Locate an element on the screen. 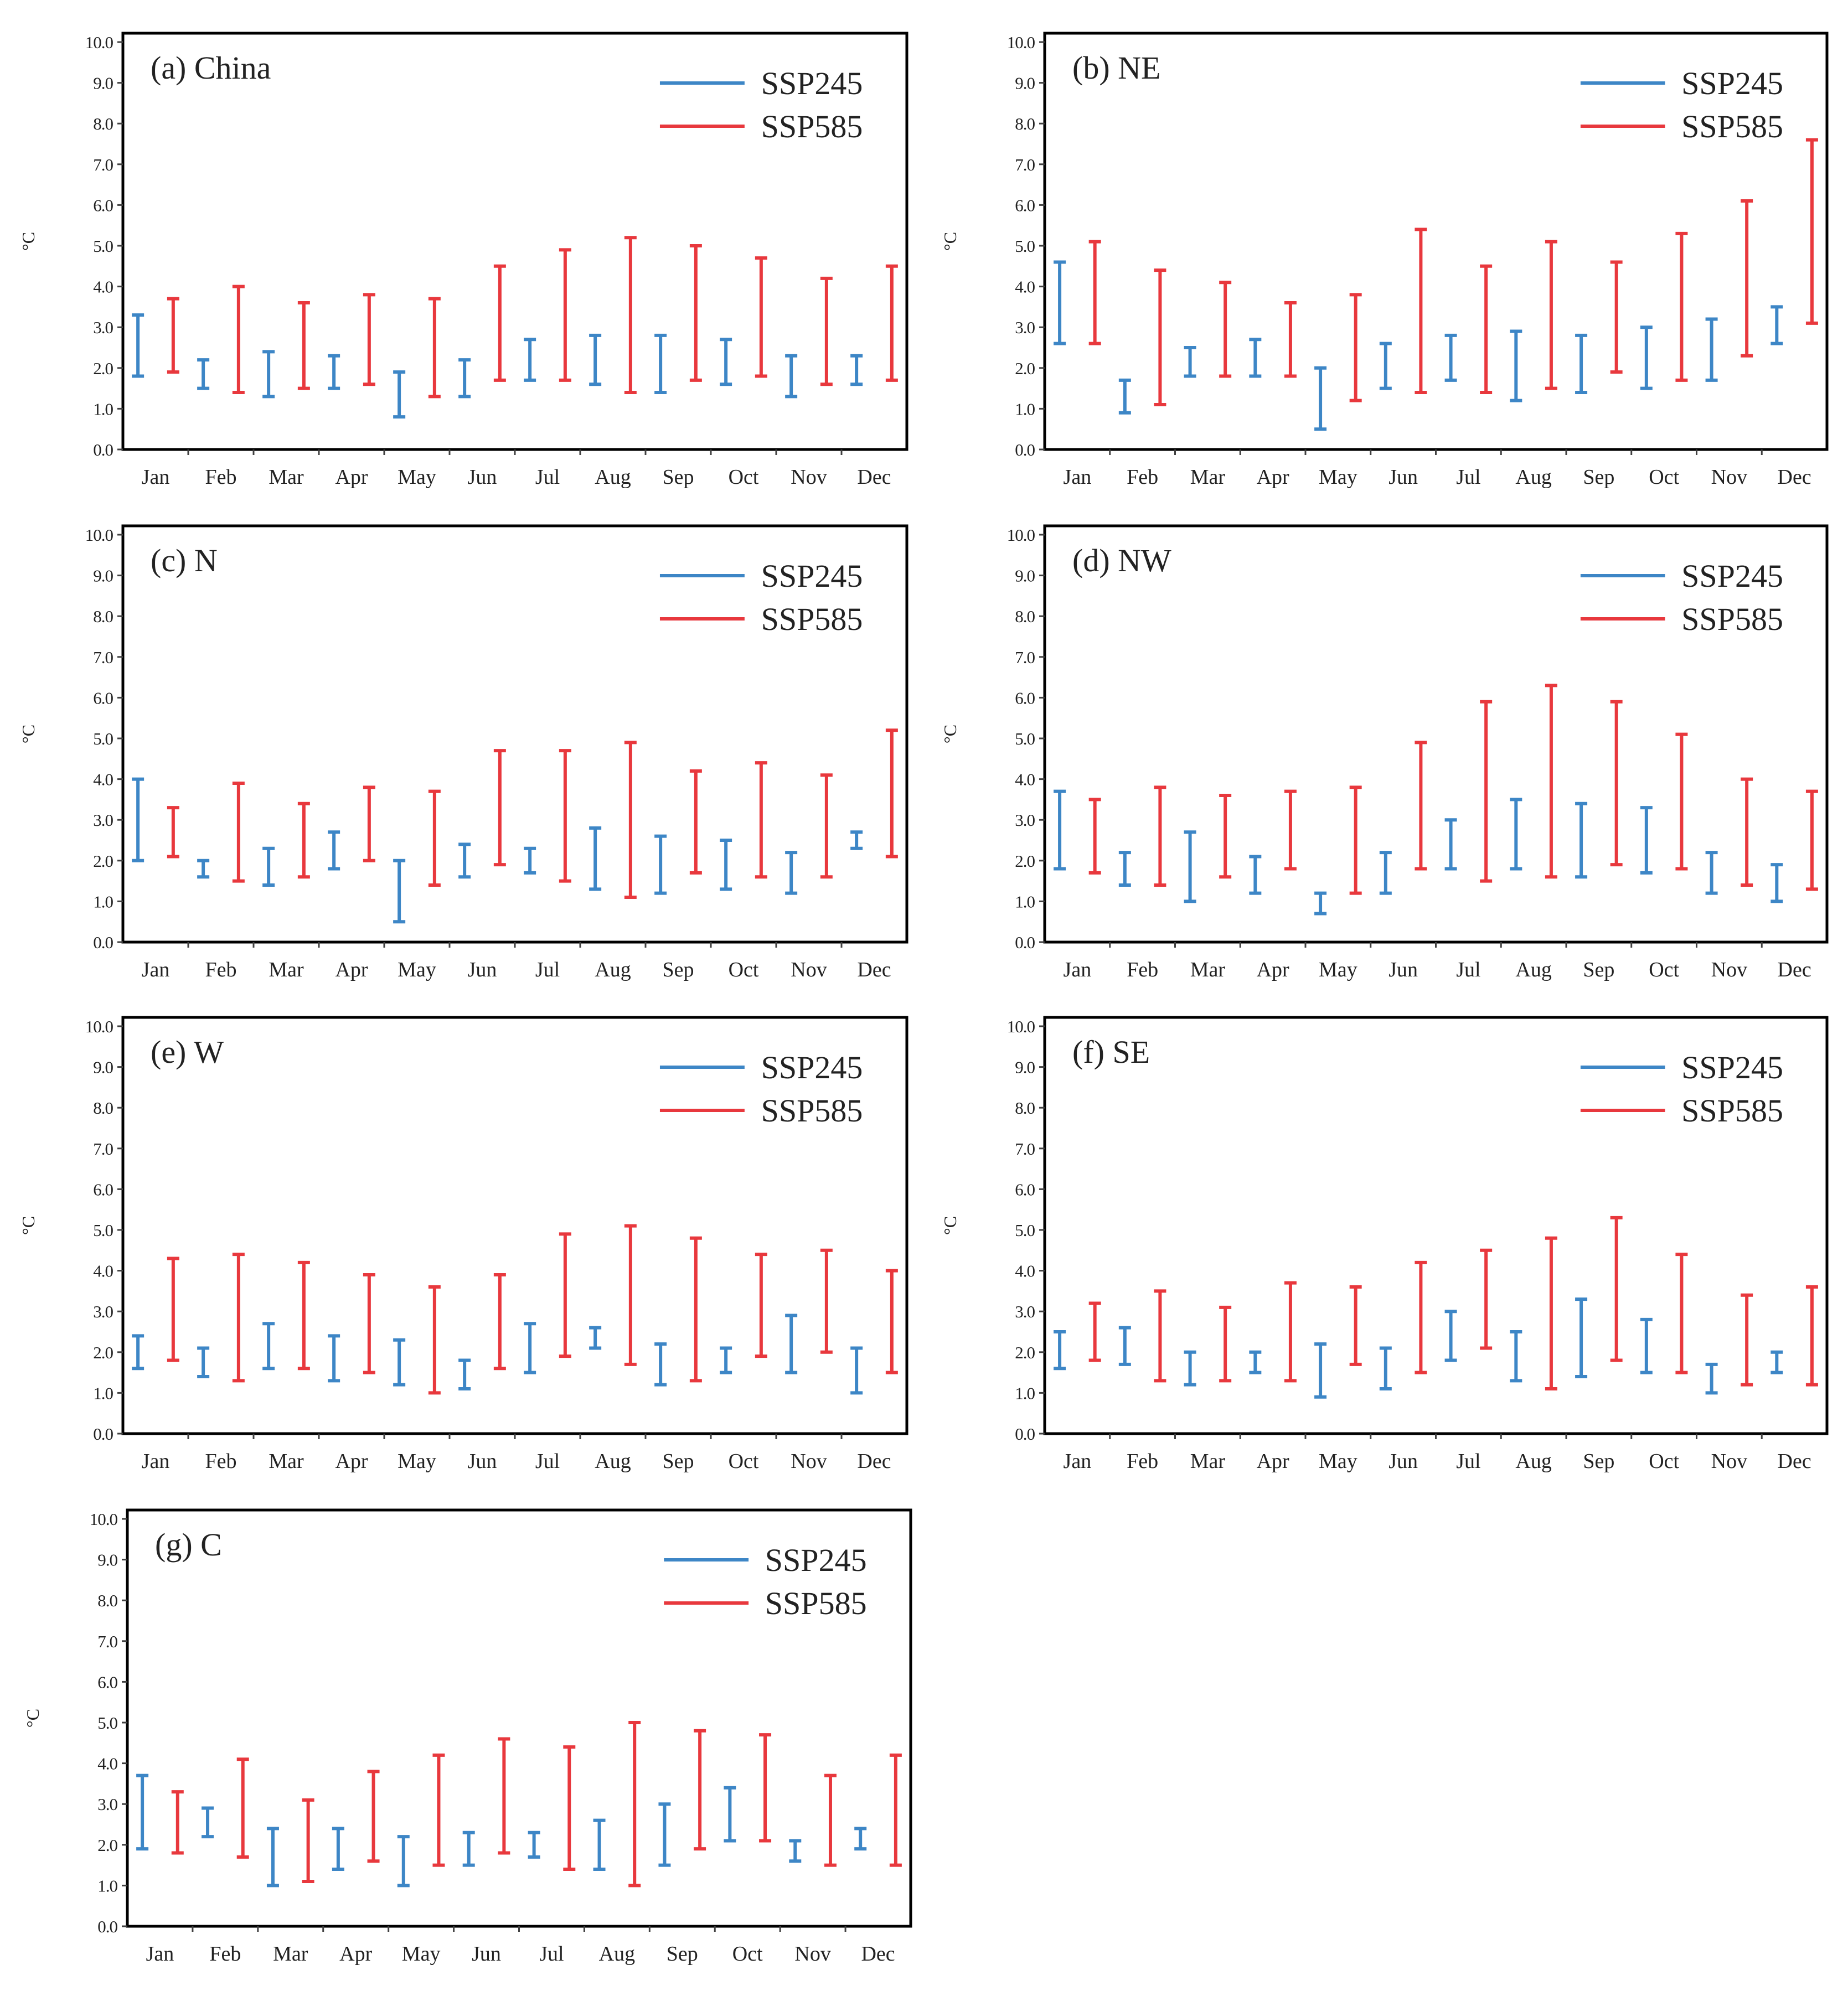 The image size is (1848, 2001). x-tick-label: Nov is located at coordinates (812, 1954).